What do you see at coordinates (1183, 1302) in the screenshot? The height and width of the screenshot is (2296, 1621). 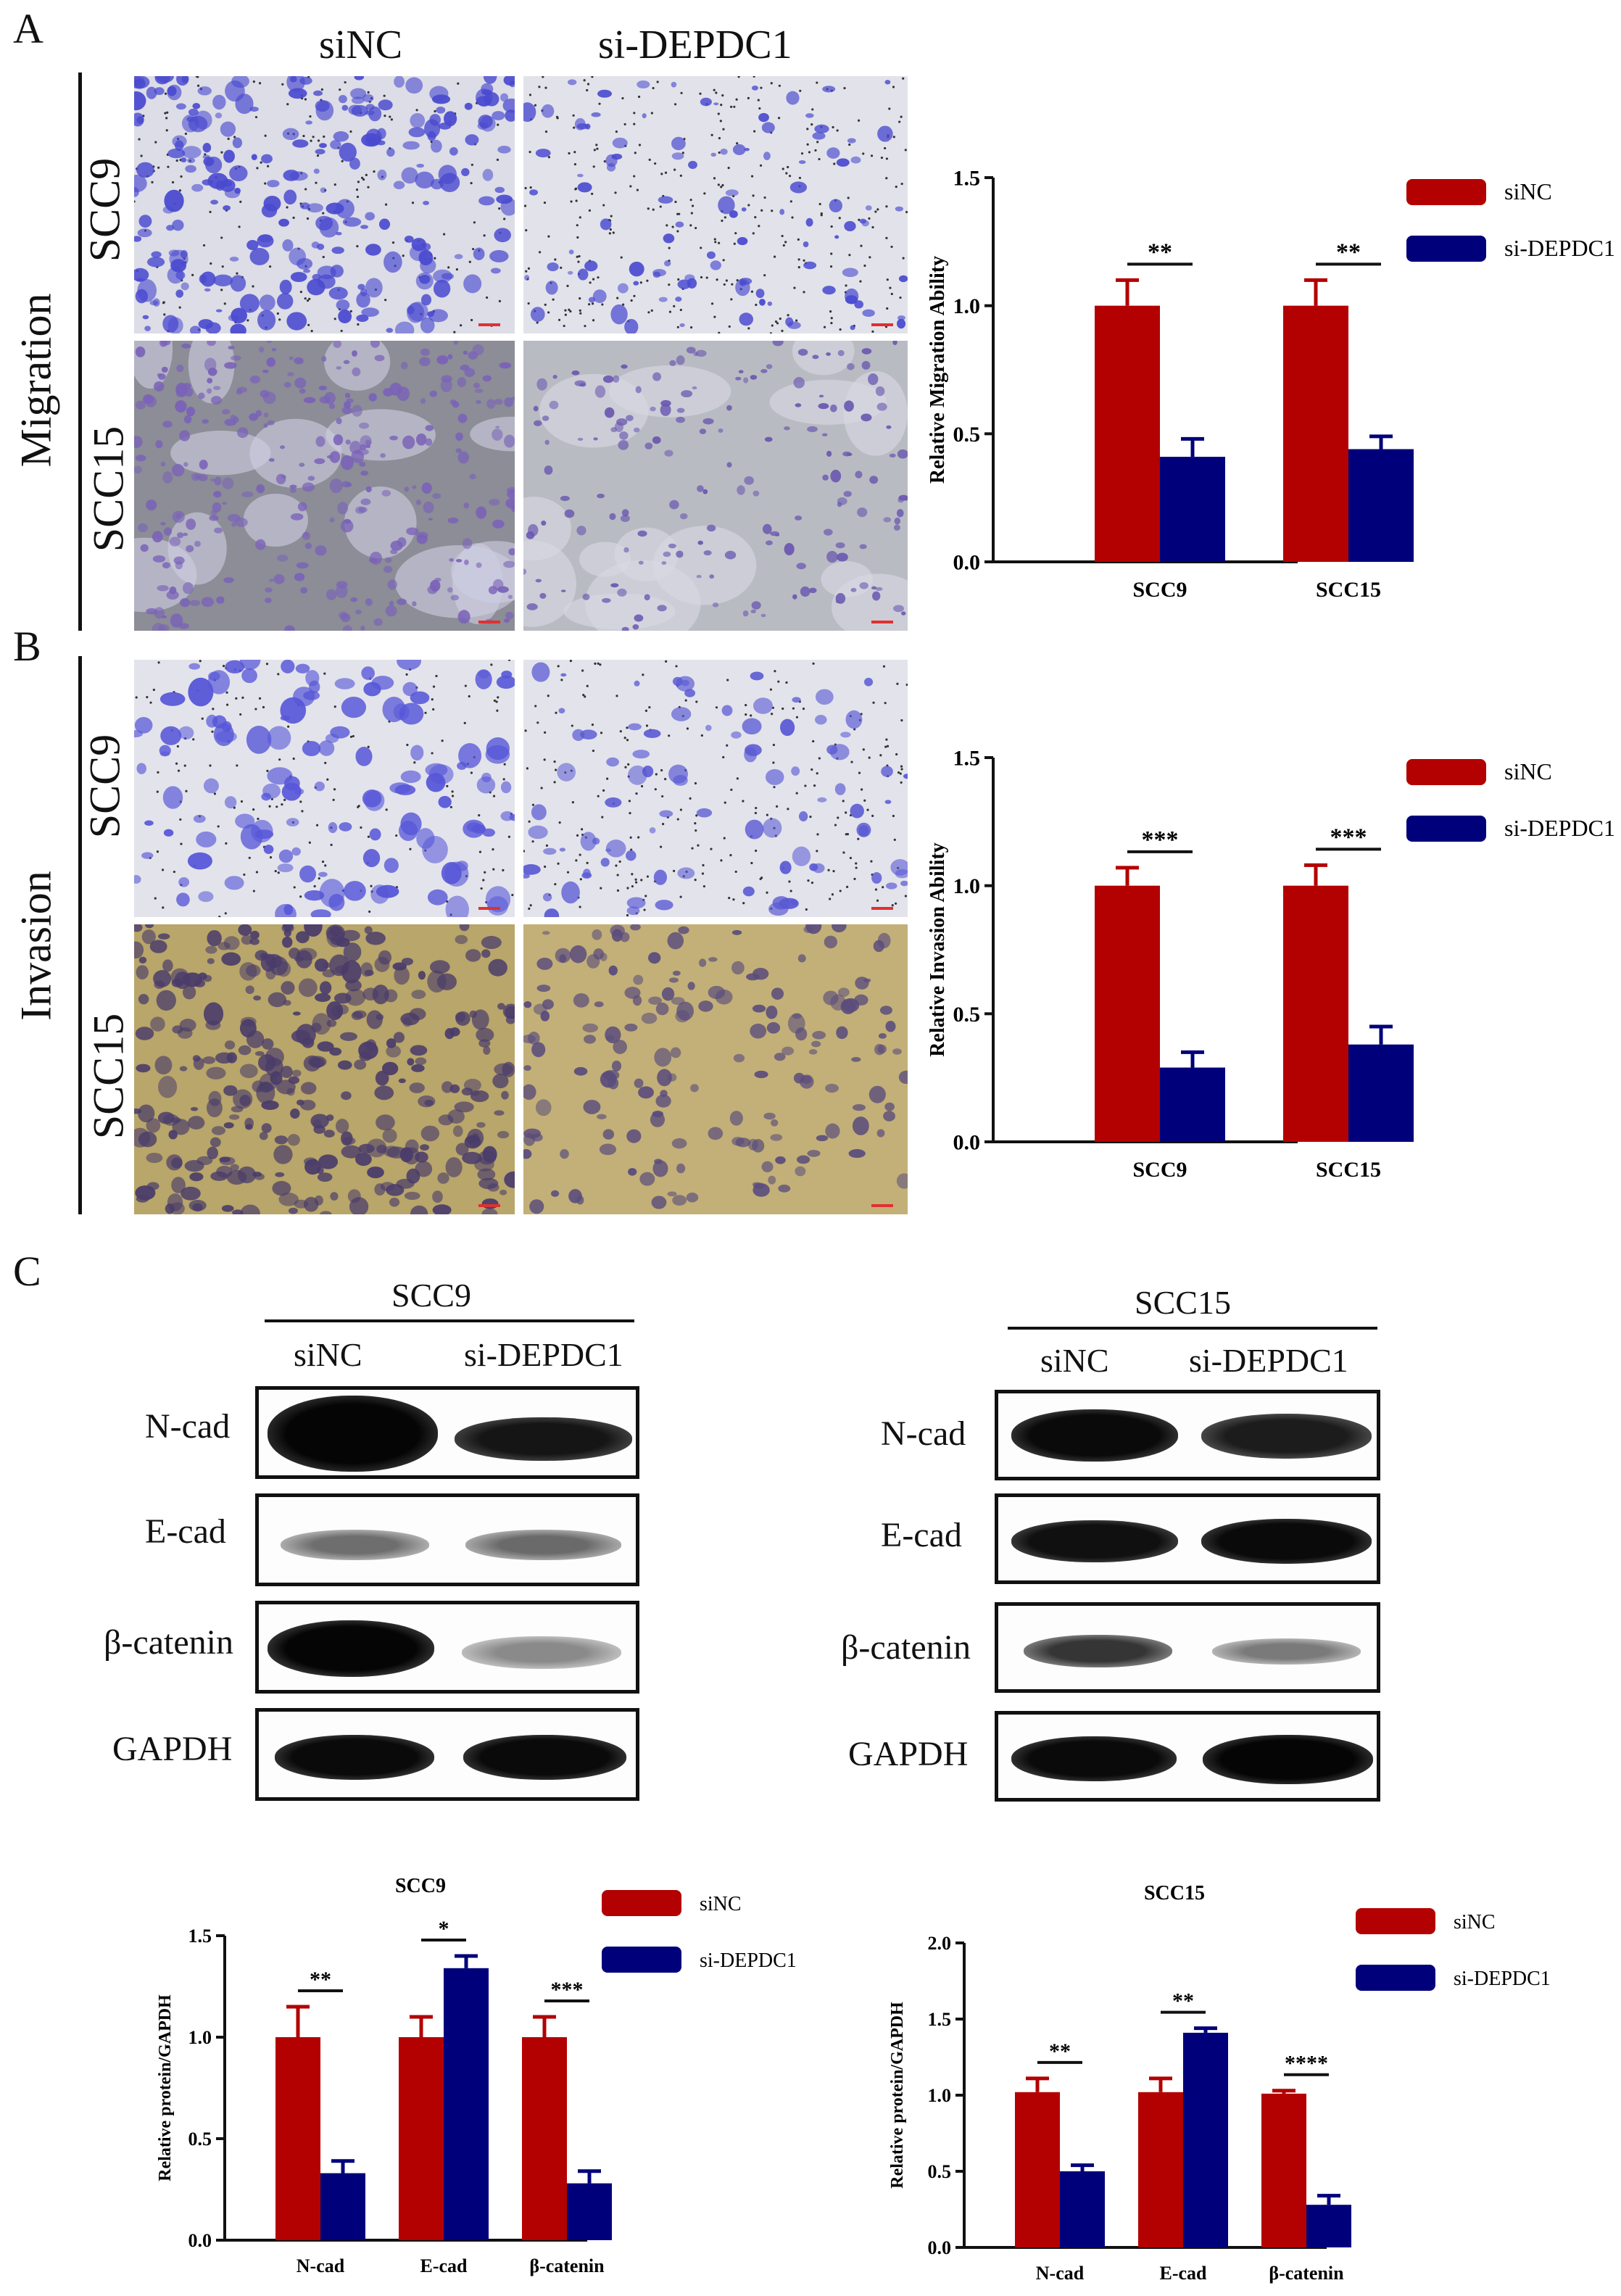 I see `blot-scc15-title: SCC15` at bounding box center [1183, 1302].